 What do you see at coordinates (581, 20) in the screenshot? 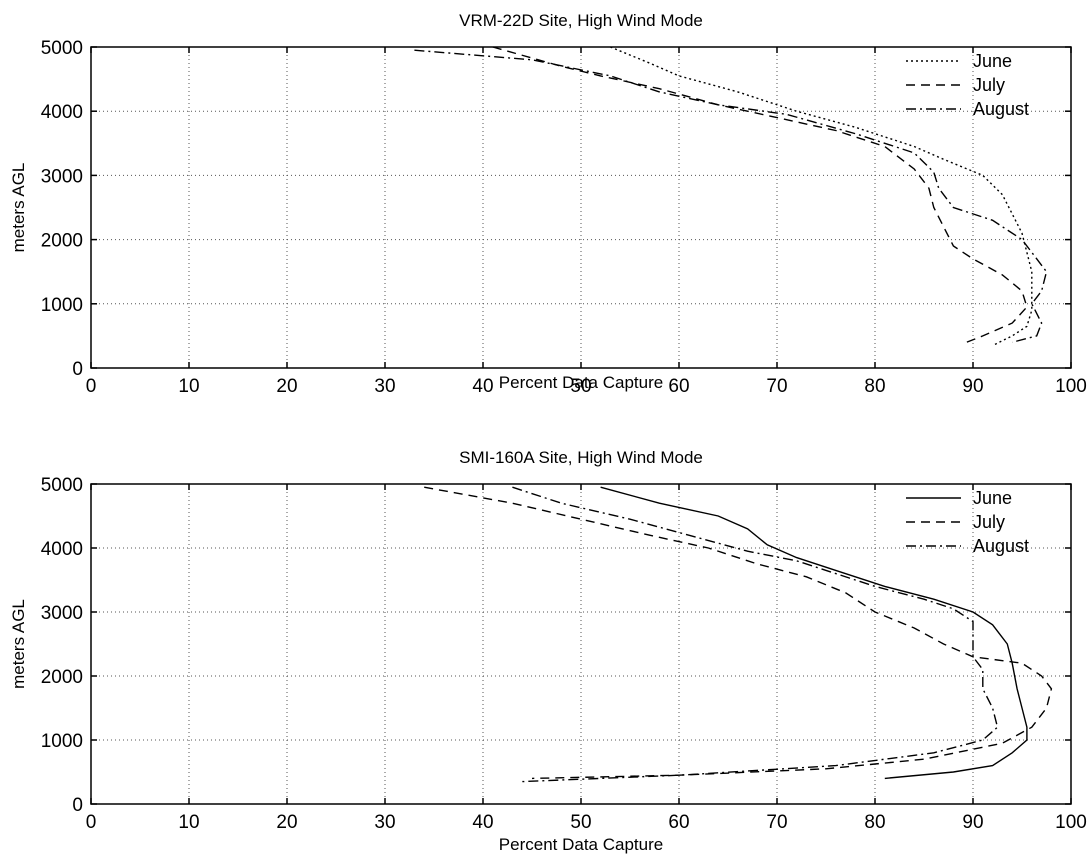
I see `chart-title: VRM-22D Site, High Wind Mode` at bounding box center [581, 20].